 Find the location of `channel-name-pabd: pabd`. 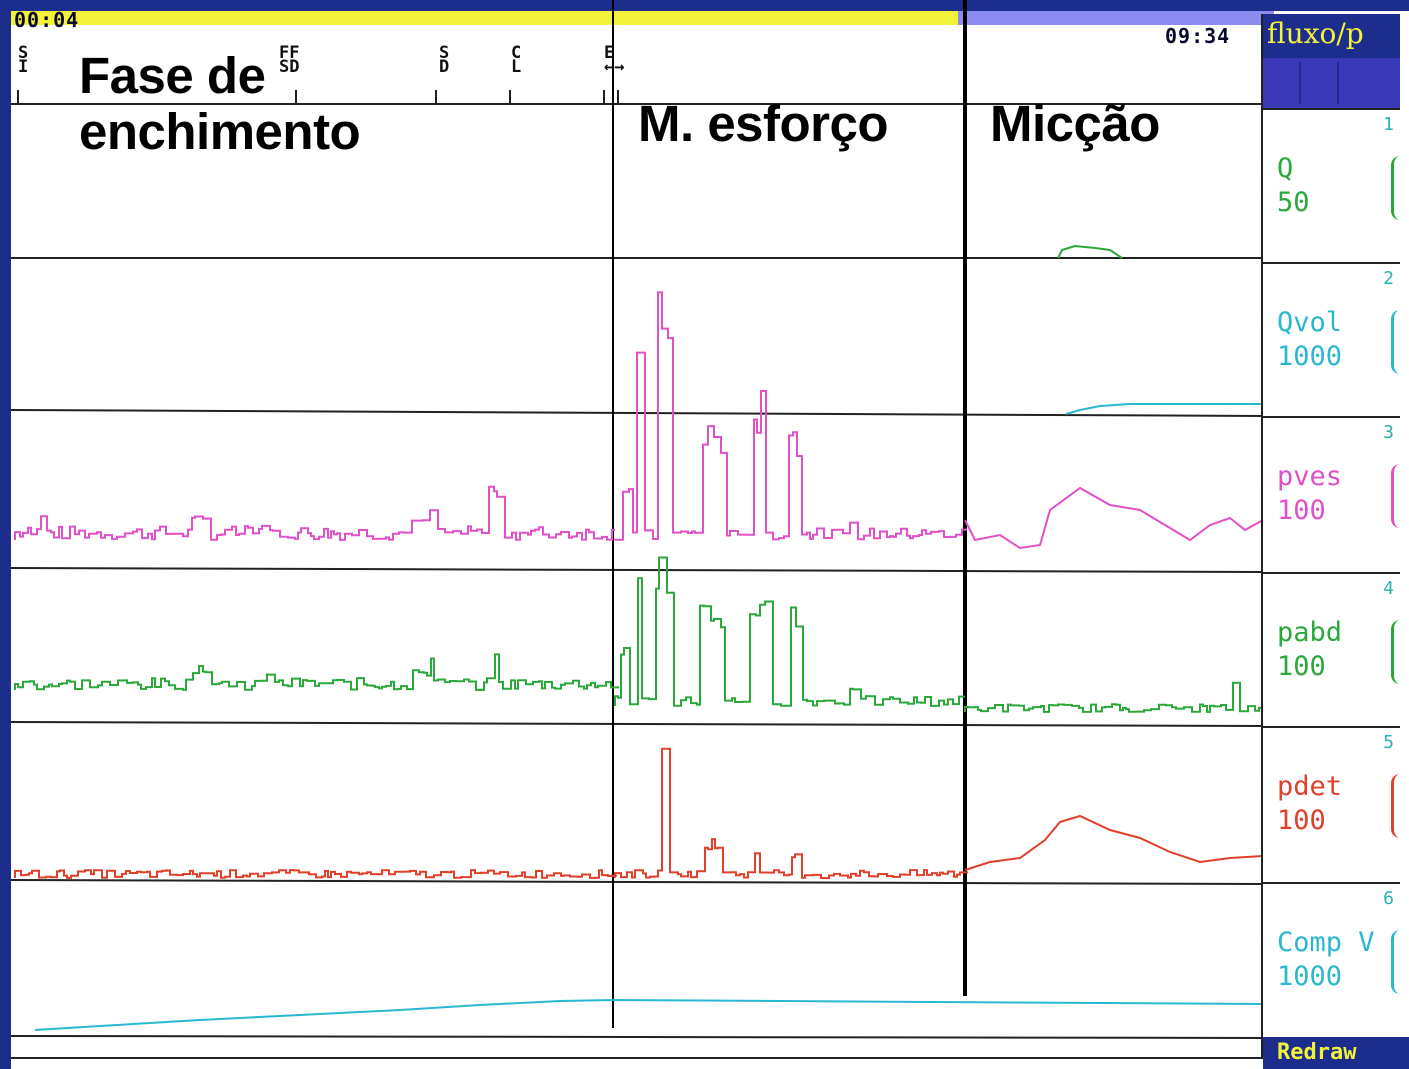

channel-name-pabd: pabd is located at coordinates (1310, 632).